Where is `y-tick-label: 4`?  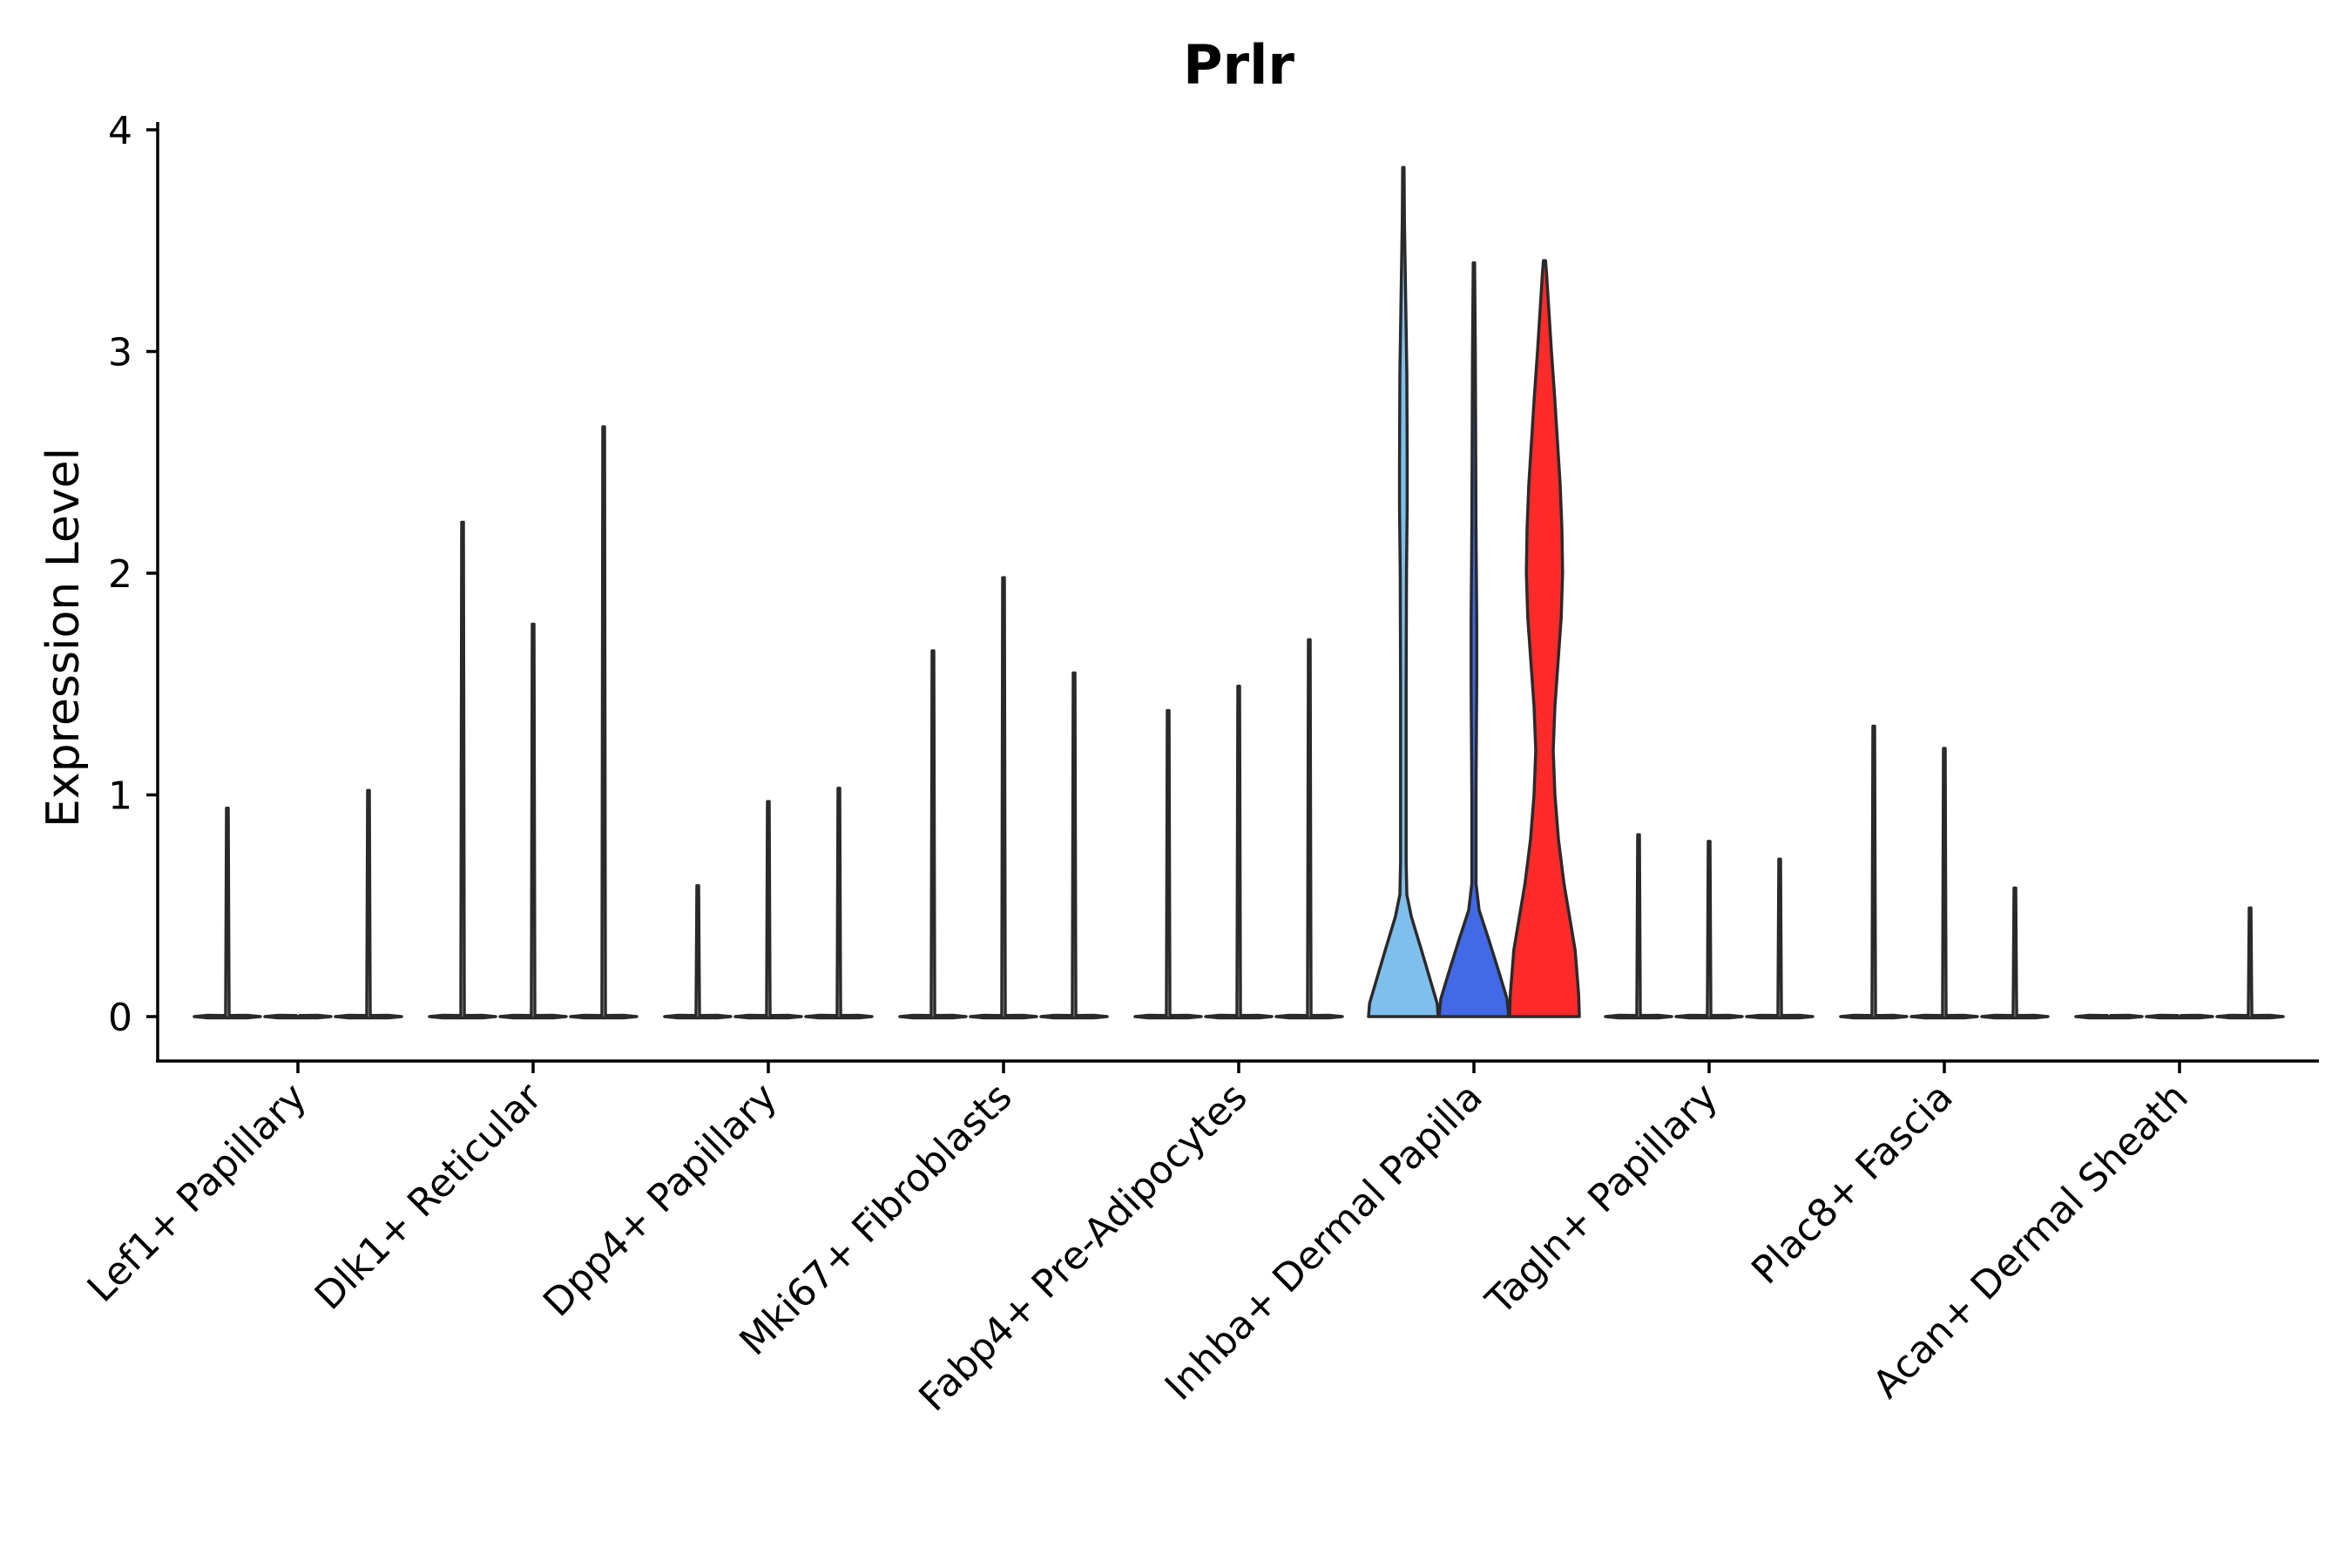
y-tick-label: 4 is located at coordinates (120, 131).